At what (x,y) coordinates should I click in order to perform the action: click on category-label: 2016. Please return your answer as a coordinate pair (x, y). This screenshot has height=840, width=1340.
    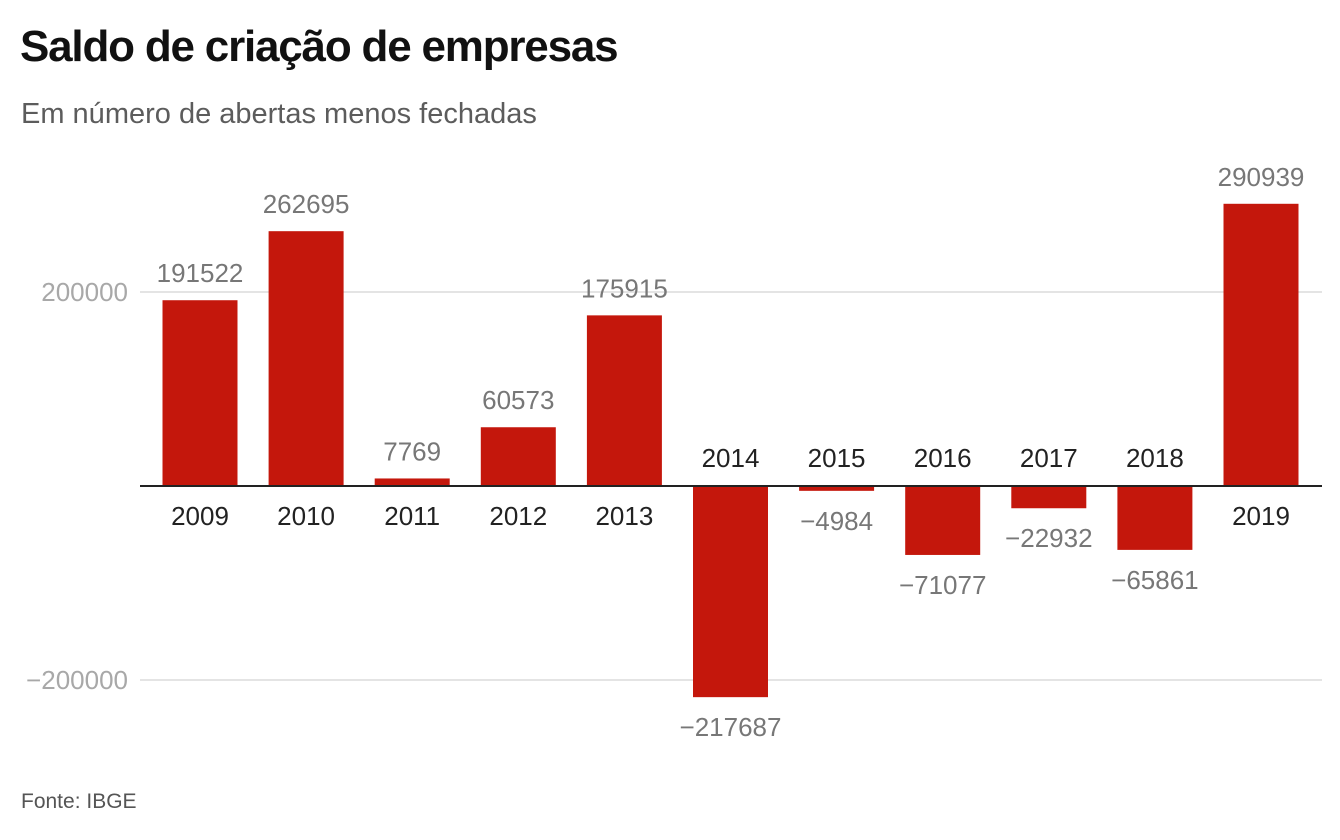
    Looking at the image, I should click on (943, 458).